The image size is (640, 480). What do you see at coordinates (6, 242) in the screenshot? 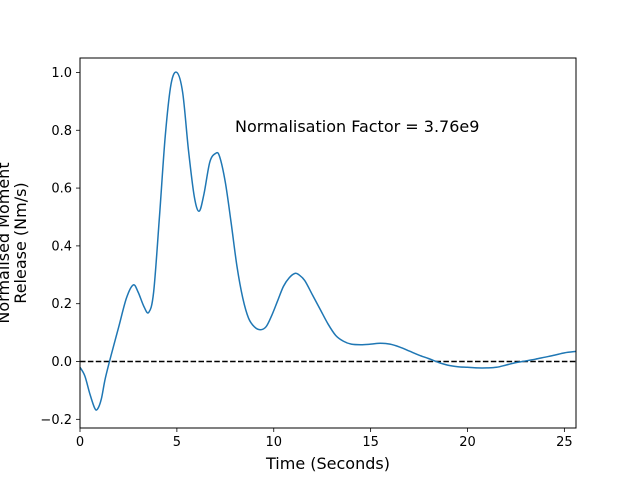
I see `y-axis-label-line-1: Normalised Moment` at bounding box center [6, 242].